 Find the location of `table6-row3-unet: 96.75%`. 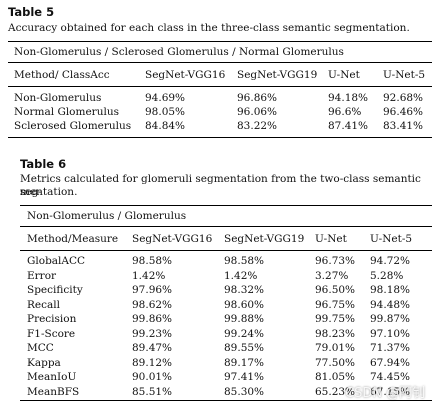

table6-row3-unet: 96.75% is located at coordinates (335, 304).